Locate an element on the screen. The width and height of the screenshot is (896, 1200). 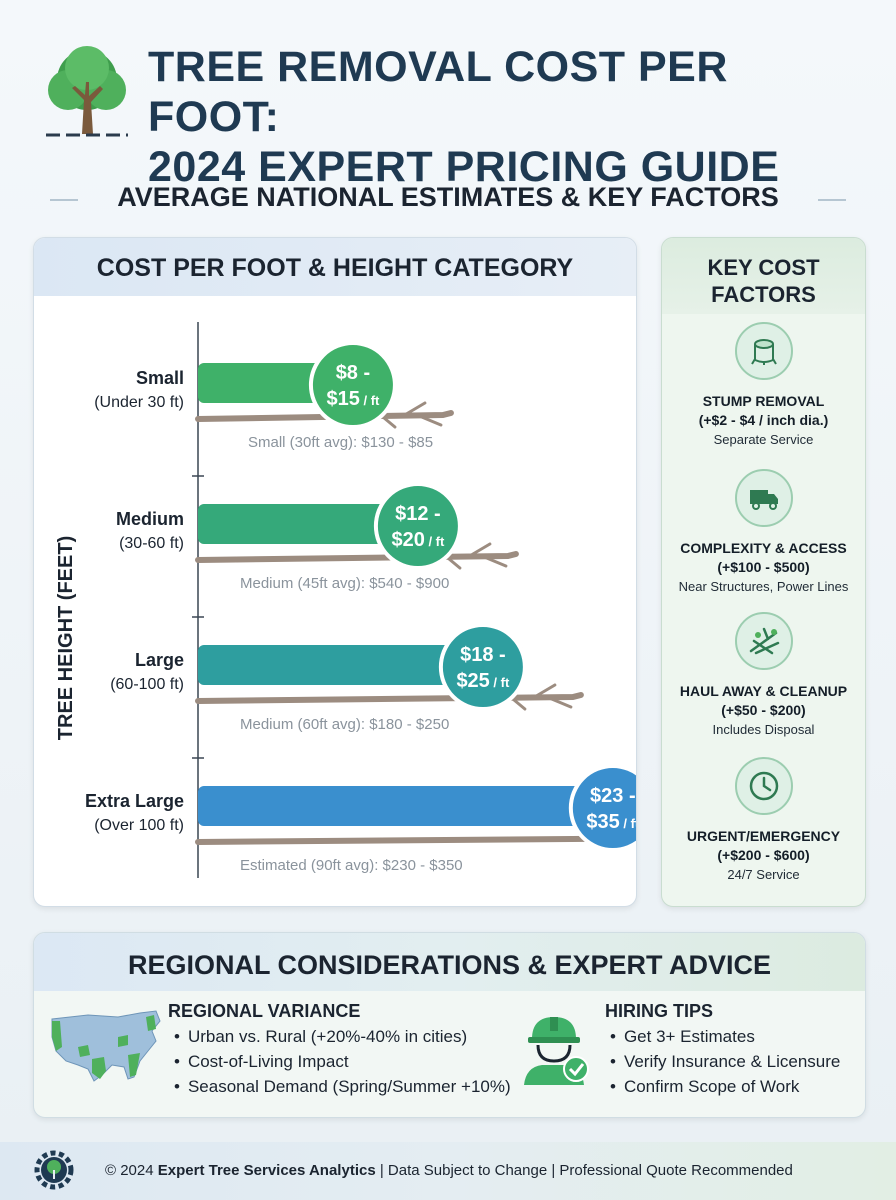
value-label-top: $8 - is located at coordinates (353, 373).